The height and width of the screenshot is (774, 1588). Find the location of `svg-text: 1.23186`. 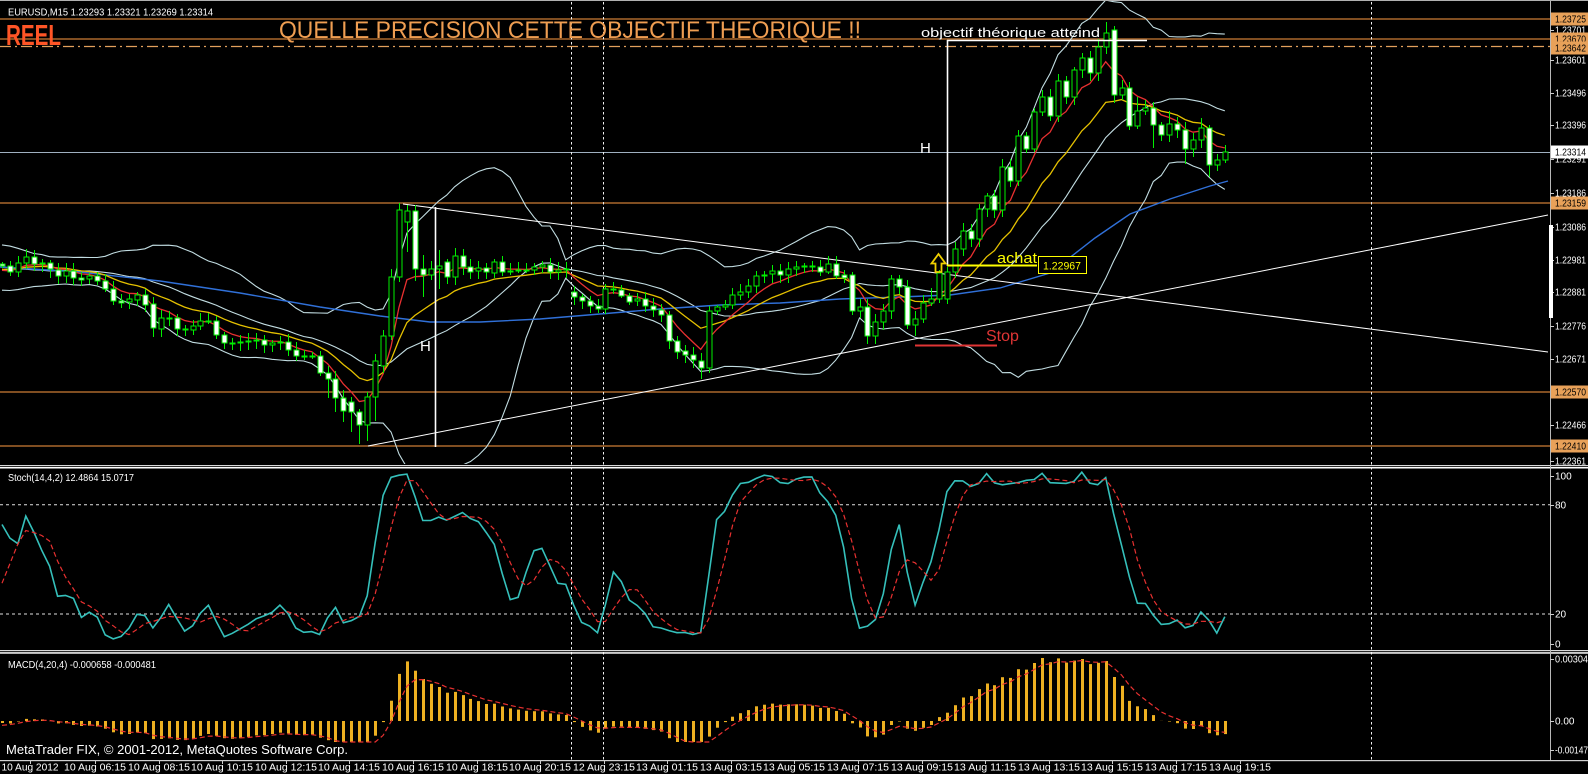

svg-text: 1.23186 is located at coordinates (1570, 194).